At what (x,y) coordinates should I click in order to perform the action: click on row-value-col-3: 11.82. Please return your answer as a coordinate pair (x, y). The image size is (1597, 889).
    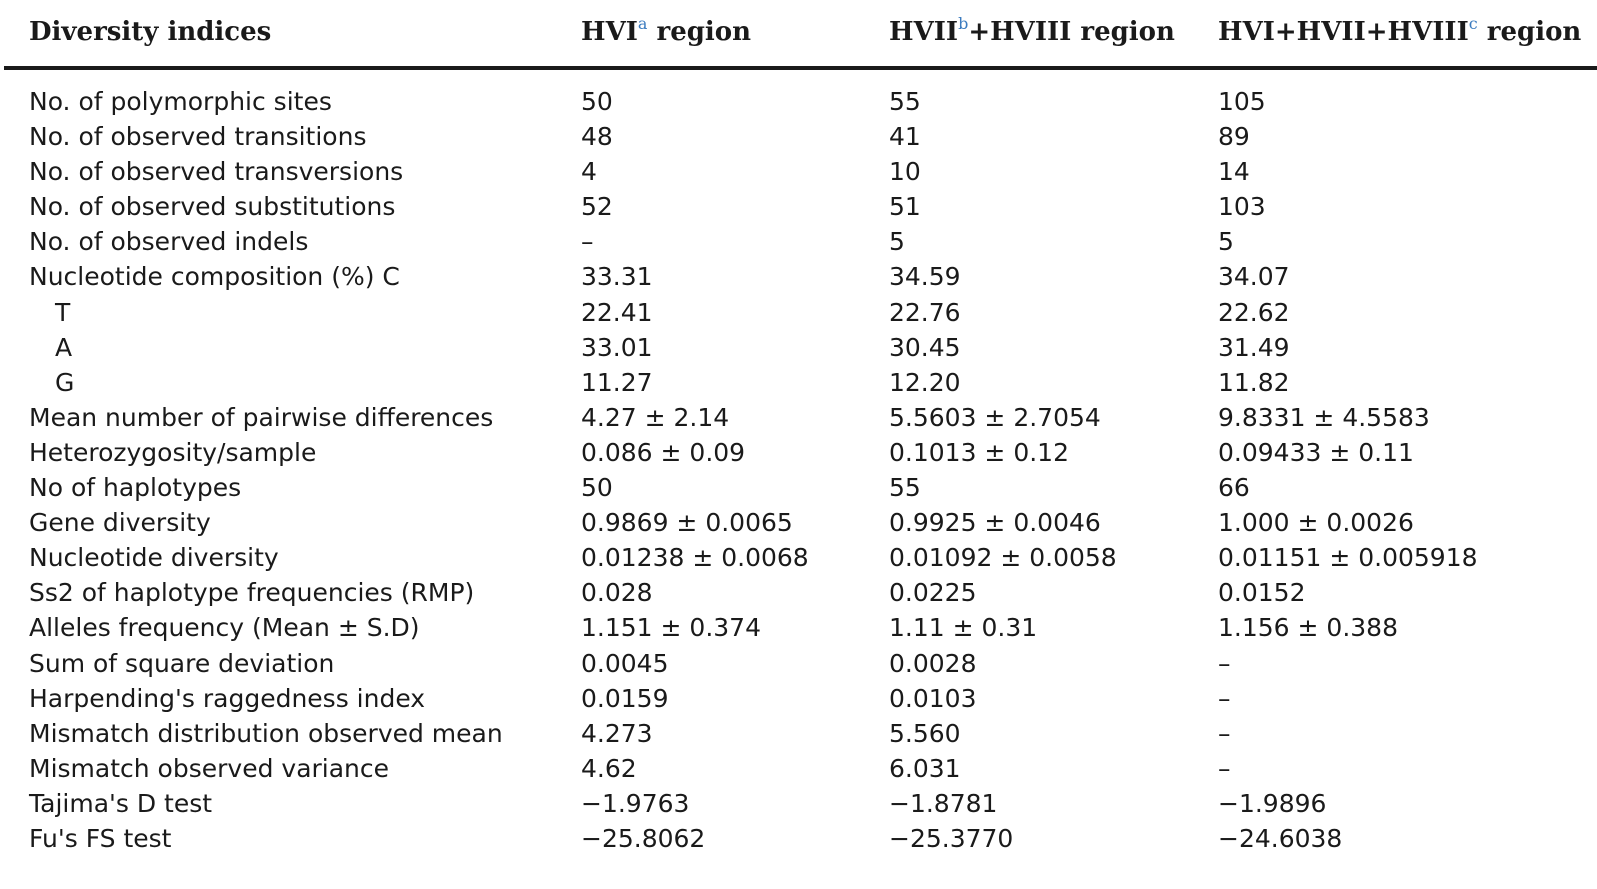
    Looking at the image, I should click on (1254, 382).